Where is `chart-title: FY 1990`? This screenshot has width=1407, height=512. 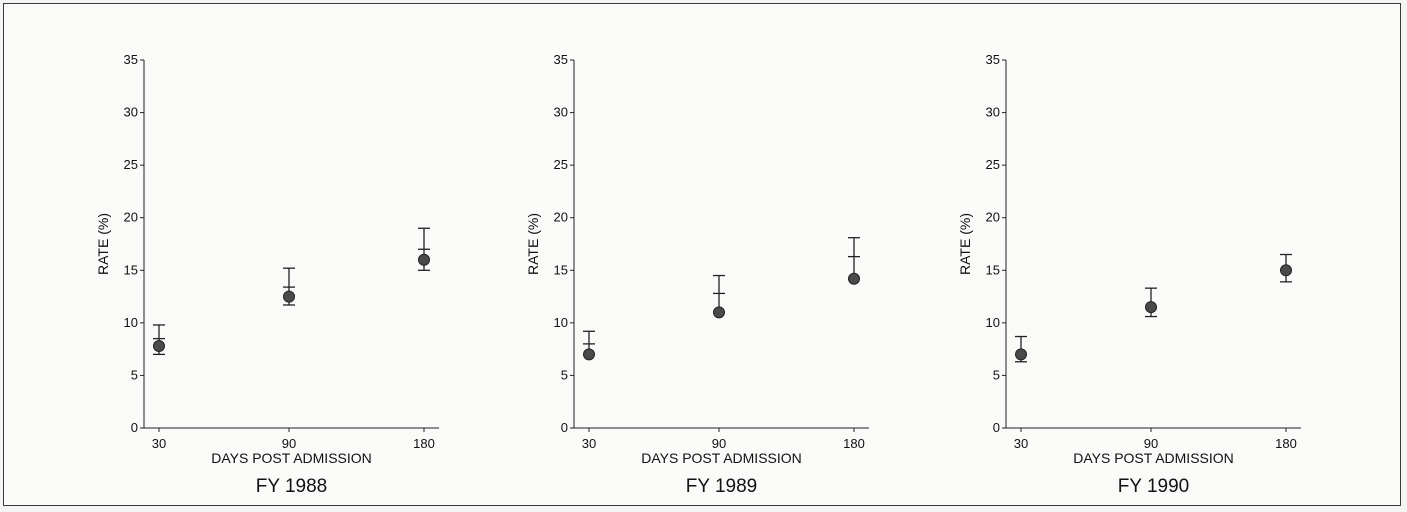 chart-title: FY 1990 is located at coordinates (1153, 486).